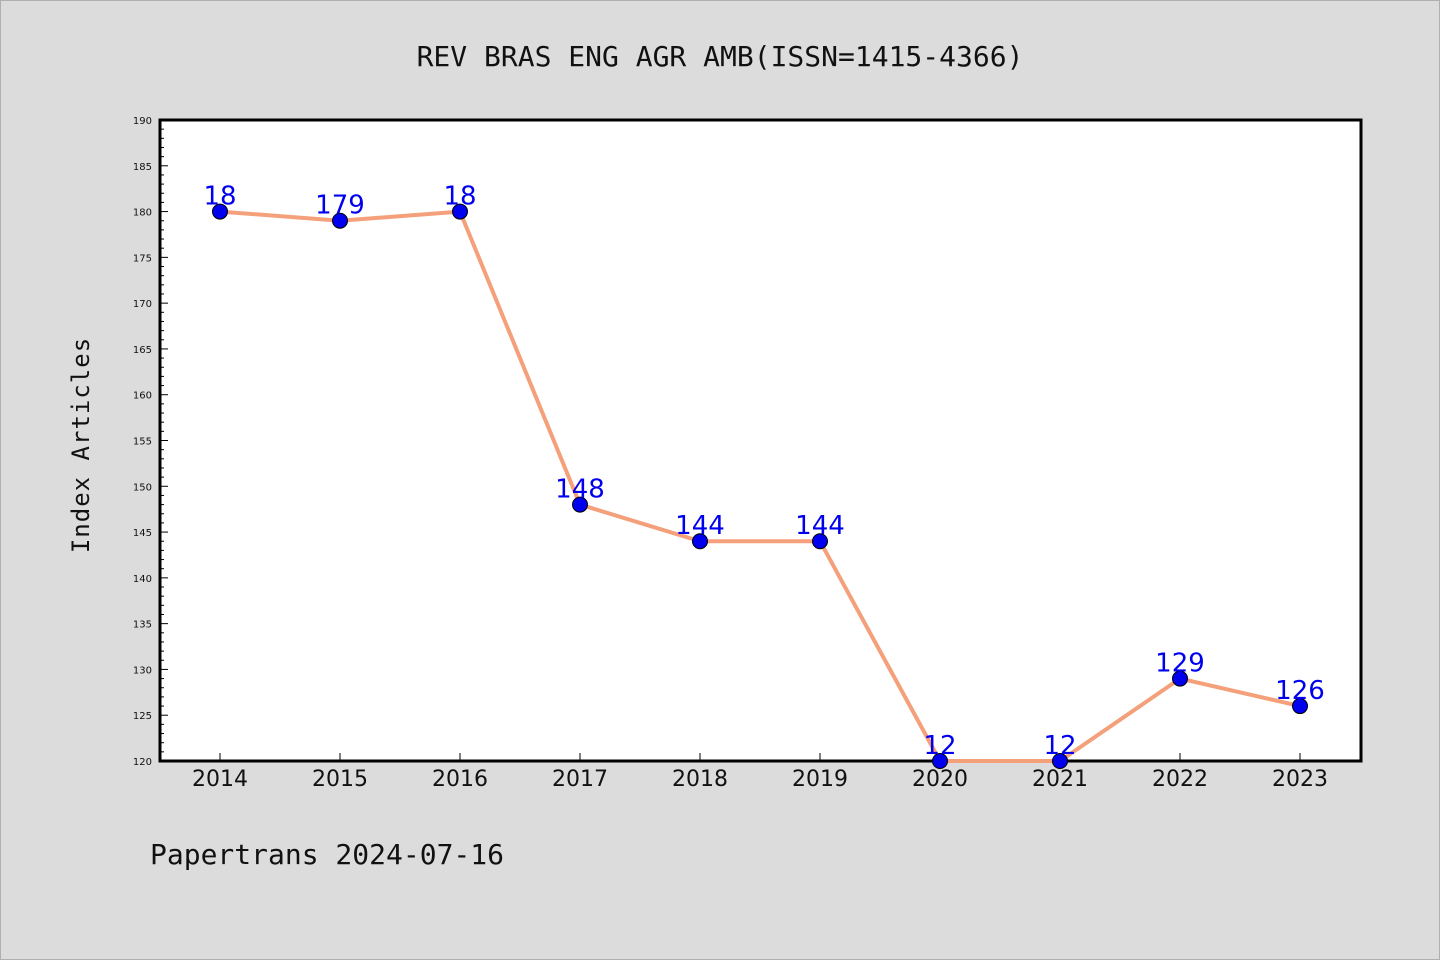  What do you see at coordinates (1060, 779) in the screenshot?
I see `x-tick-label: 2021` at bounding box center [1060, 779].